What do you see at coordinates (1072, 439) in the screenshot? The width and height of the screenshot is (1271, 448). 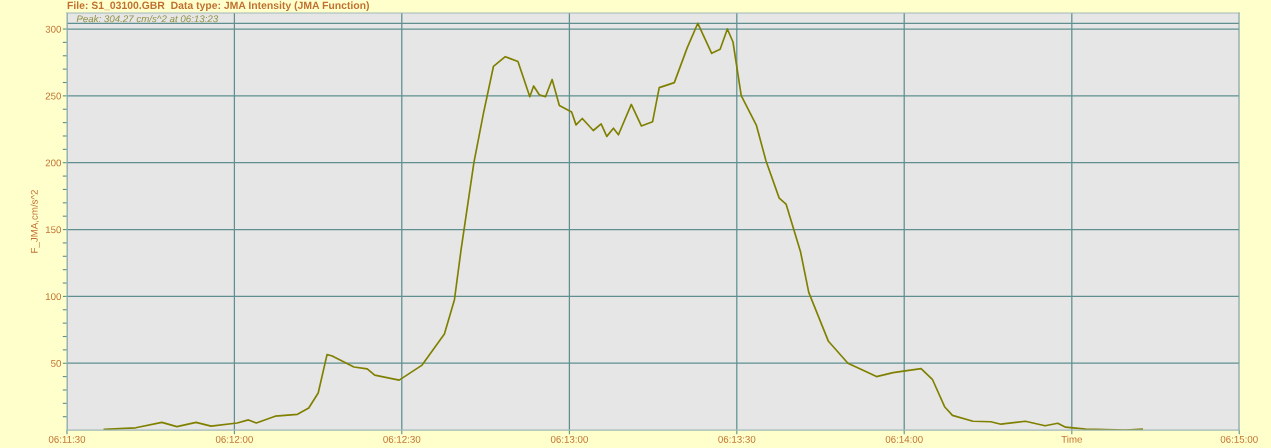 I see `x-tick-label: Time` at bounding box center [1072, 439].